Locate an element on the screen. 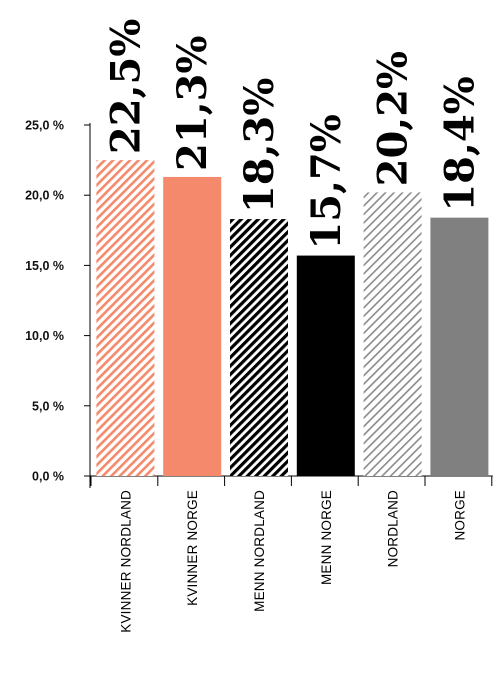 Image resolution: width=497 pixels, height=683 pixels. y-tick-label: 5,0 % is located at coordinates (48, 406).